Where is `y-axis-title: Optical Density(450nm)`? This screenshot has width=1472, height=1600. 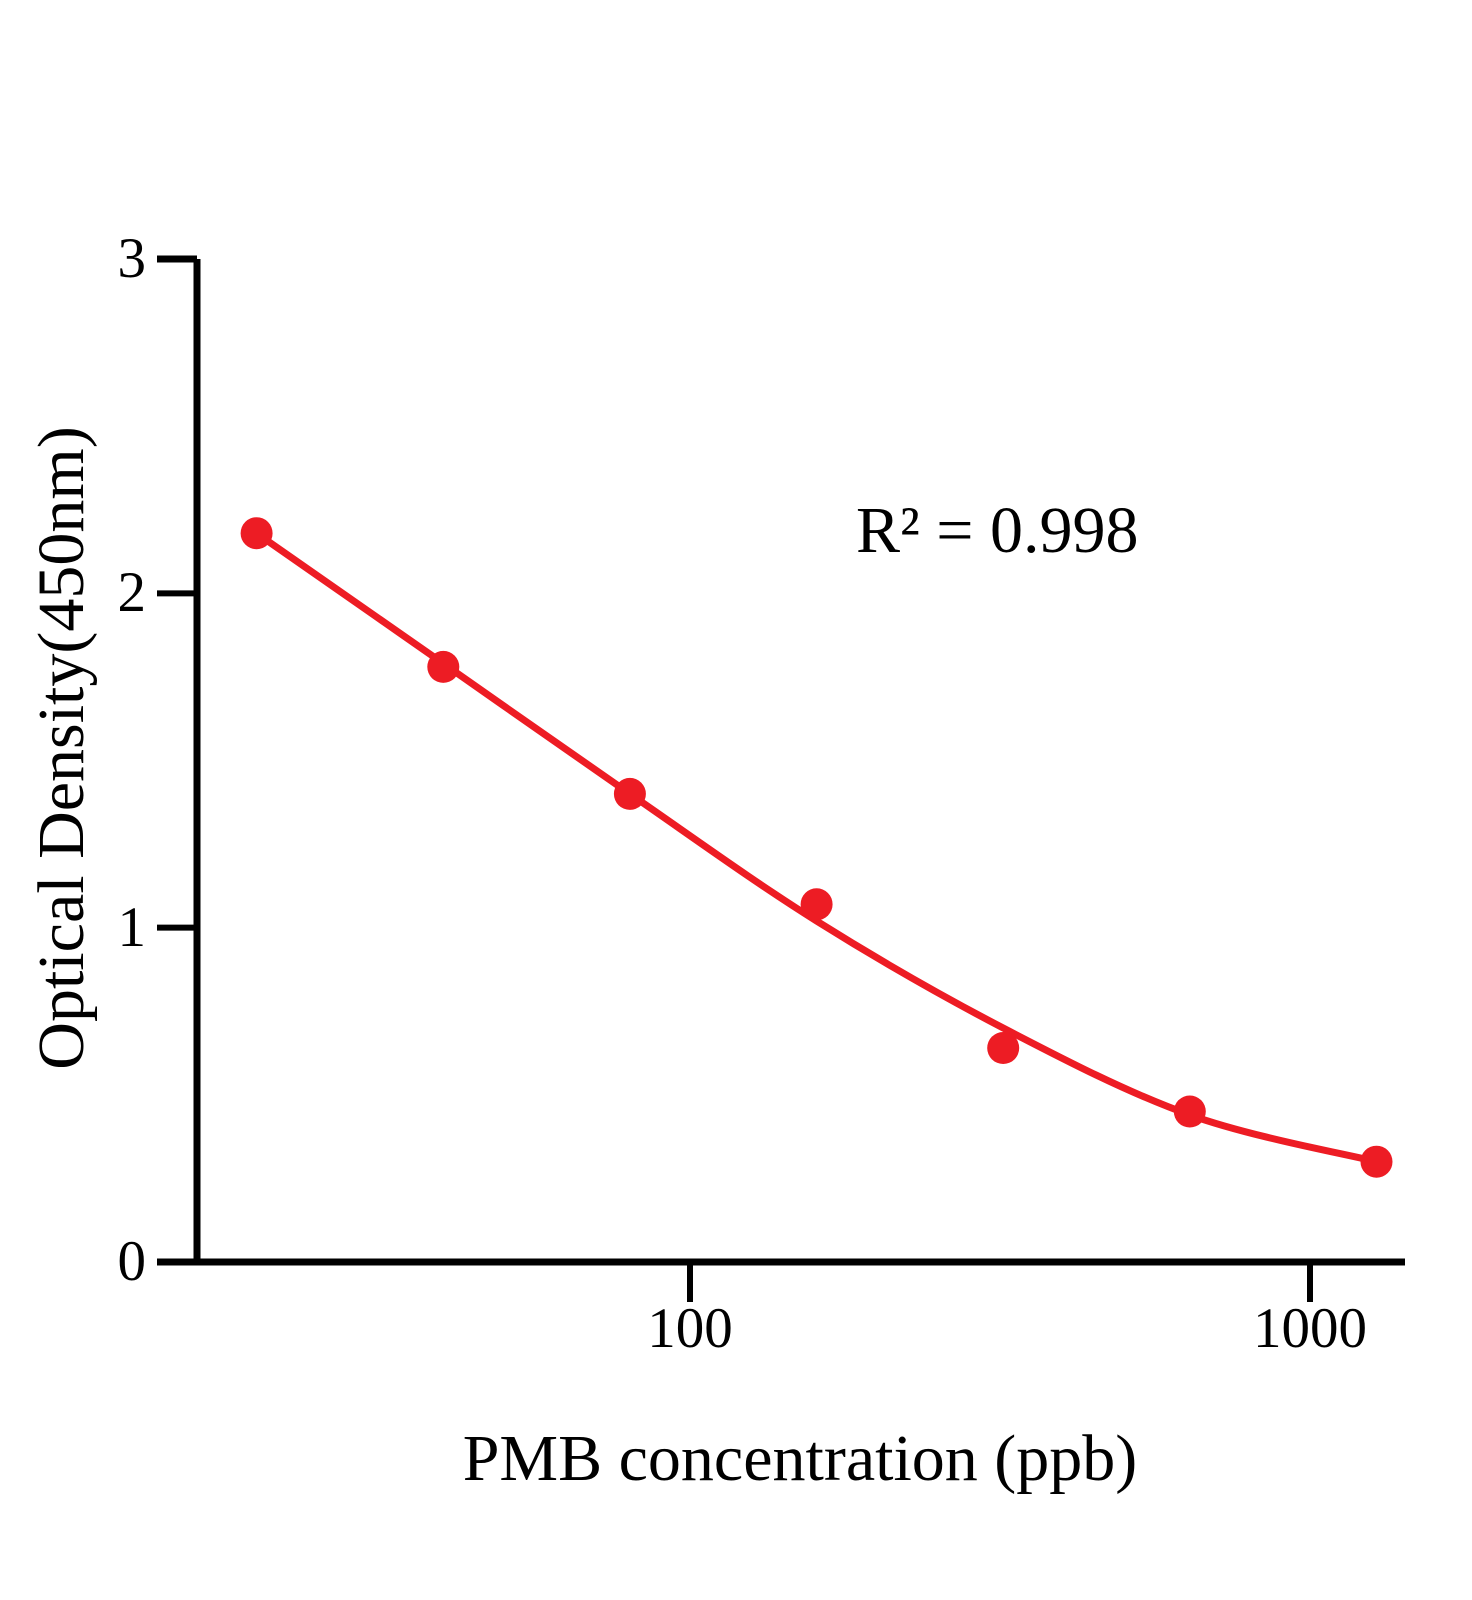
y-axis-title: Optical Density(450nm) is located at coordinates (61, 748).